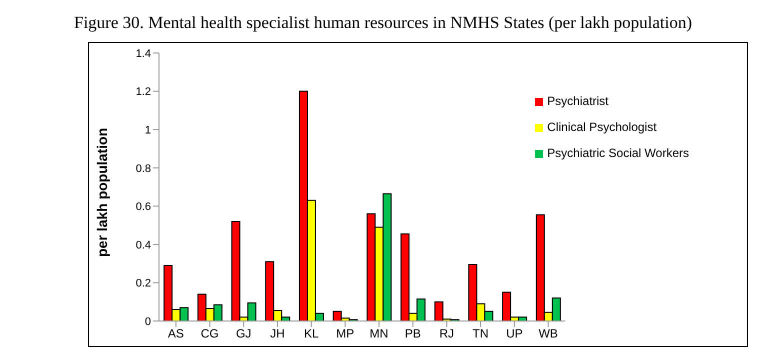 The width and height of the screenshot is (766, 361). I want to click on x-tick-label: KL, so click(311, 333).